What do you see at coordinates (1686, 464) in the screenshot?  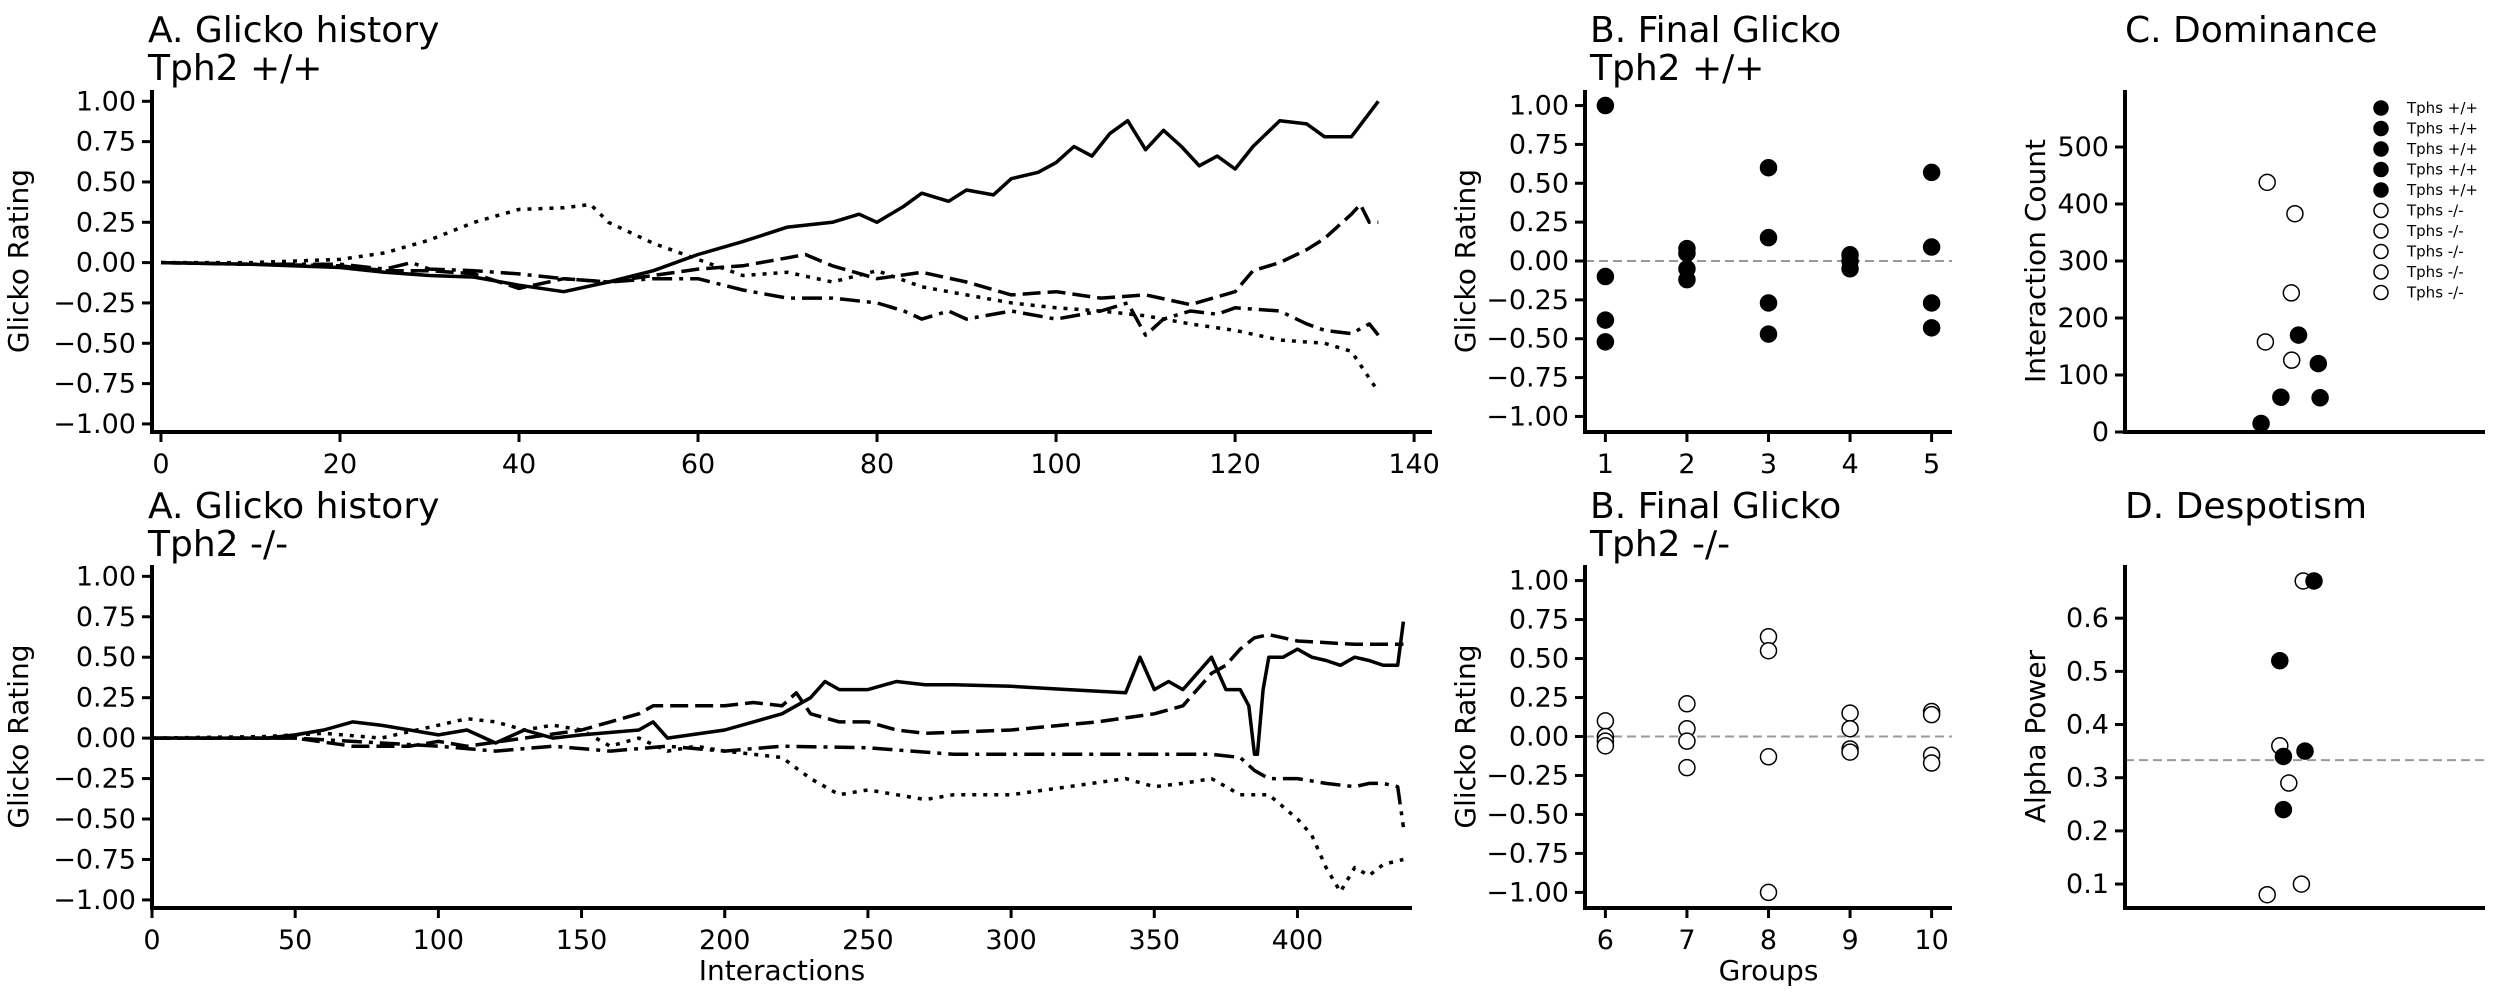 I see `x-tick-label: 2` at bounding box center [1686, 464].